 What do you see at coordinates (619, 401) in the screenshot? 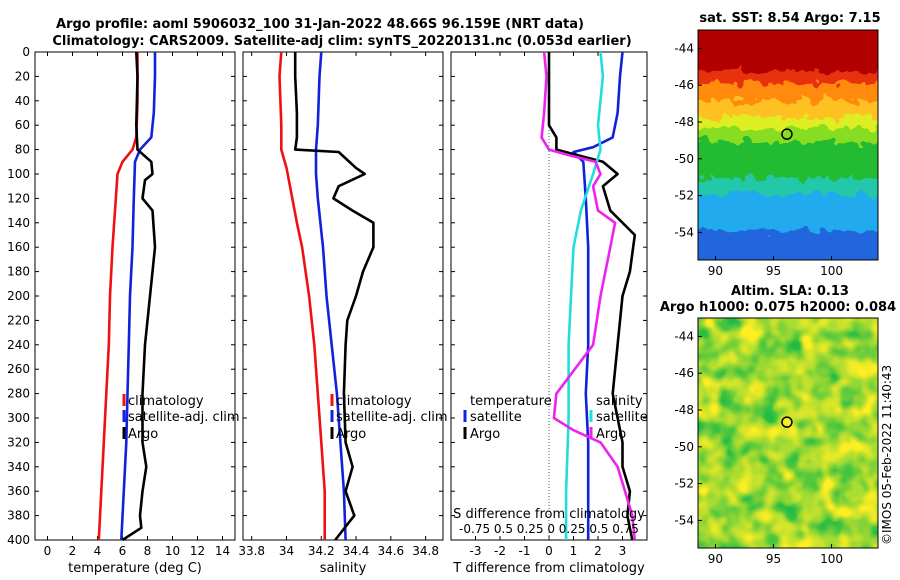
I see `legend-salinity-title: salinity` at bounding box center [619, 401].